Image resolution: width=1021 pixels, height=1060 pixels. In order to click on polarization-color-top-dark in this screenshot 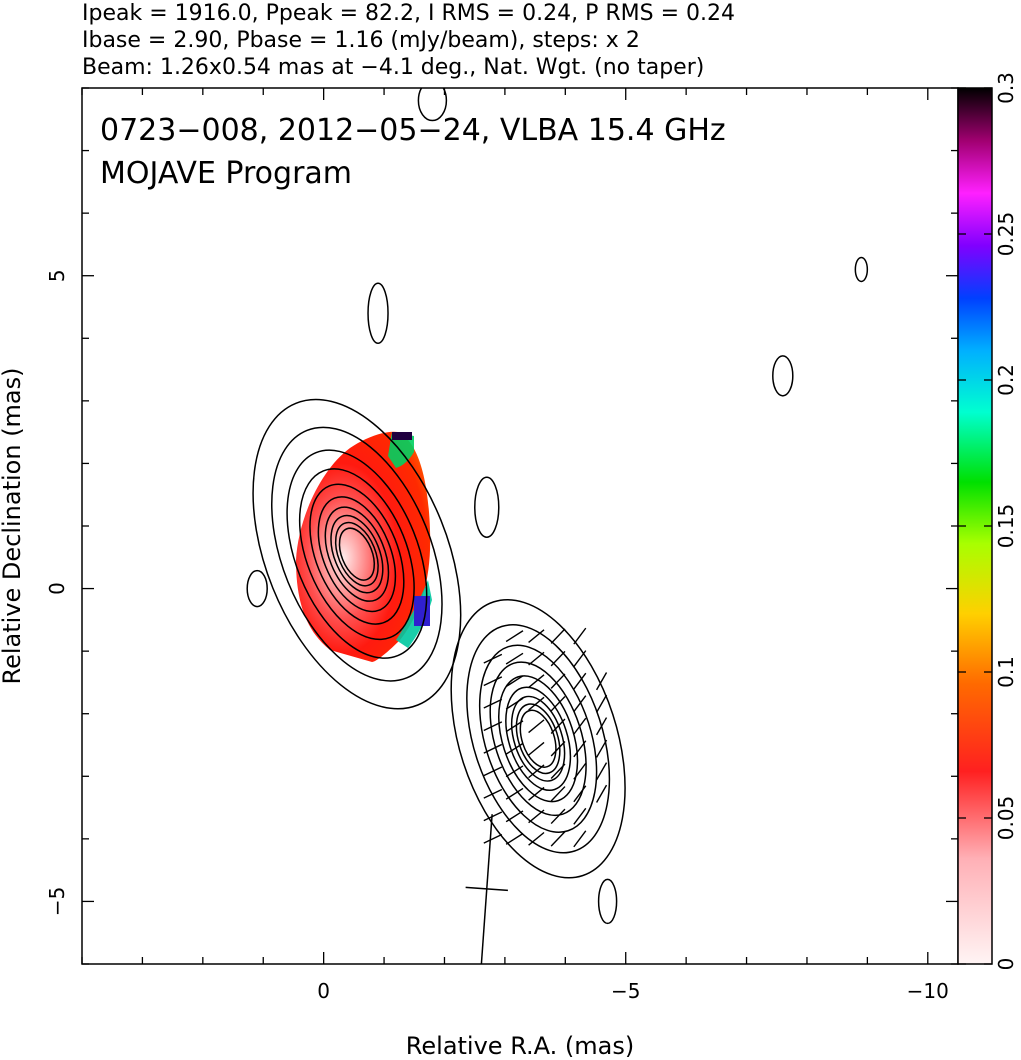, I will do `click(402, 436)`.